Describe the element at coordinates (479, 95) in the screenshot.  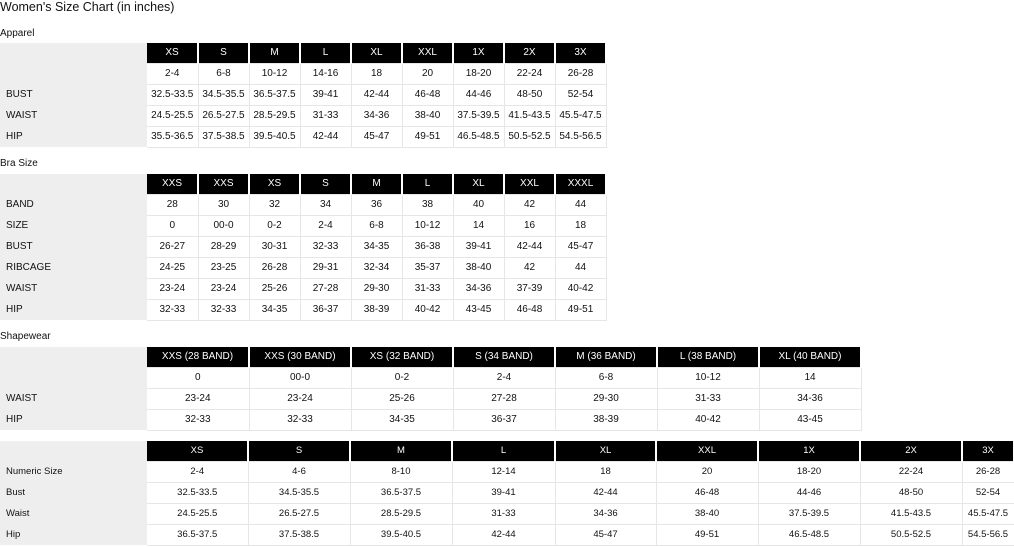
I see `table-cell: 44-46` at that location.